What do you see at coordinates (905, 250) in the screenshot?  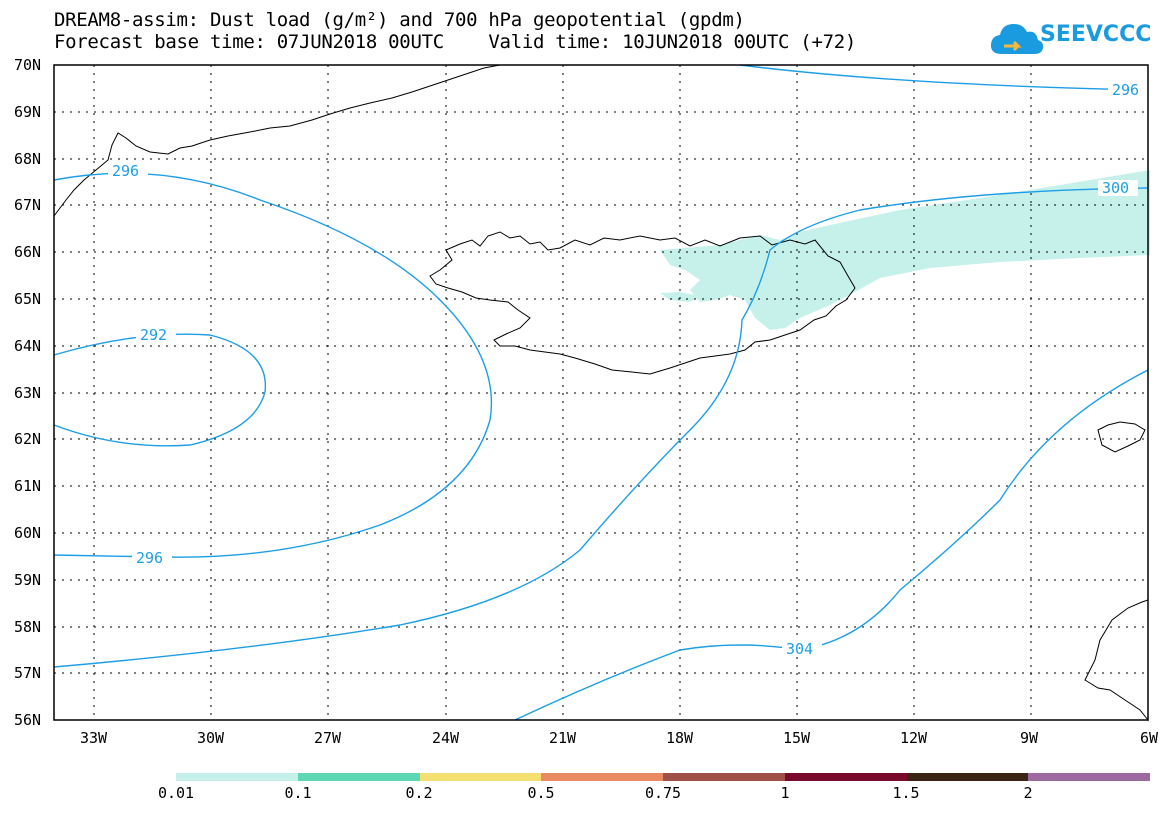 I see `dust-area` at bounding box center [905, 250].